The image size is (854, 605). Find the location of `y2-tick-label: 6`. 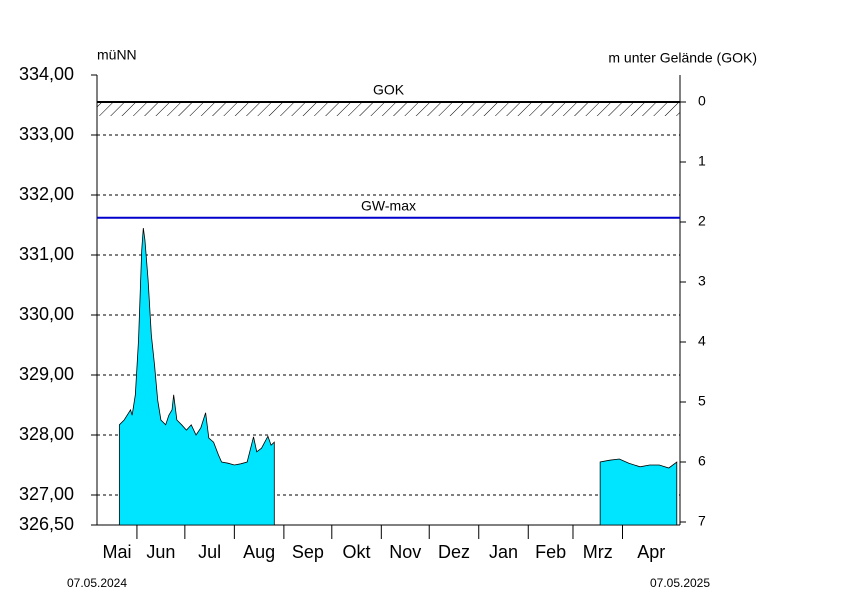

y2-tick-label: 6 is located at coordinates (702, 461).